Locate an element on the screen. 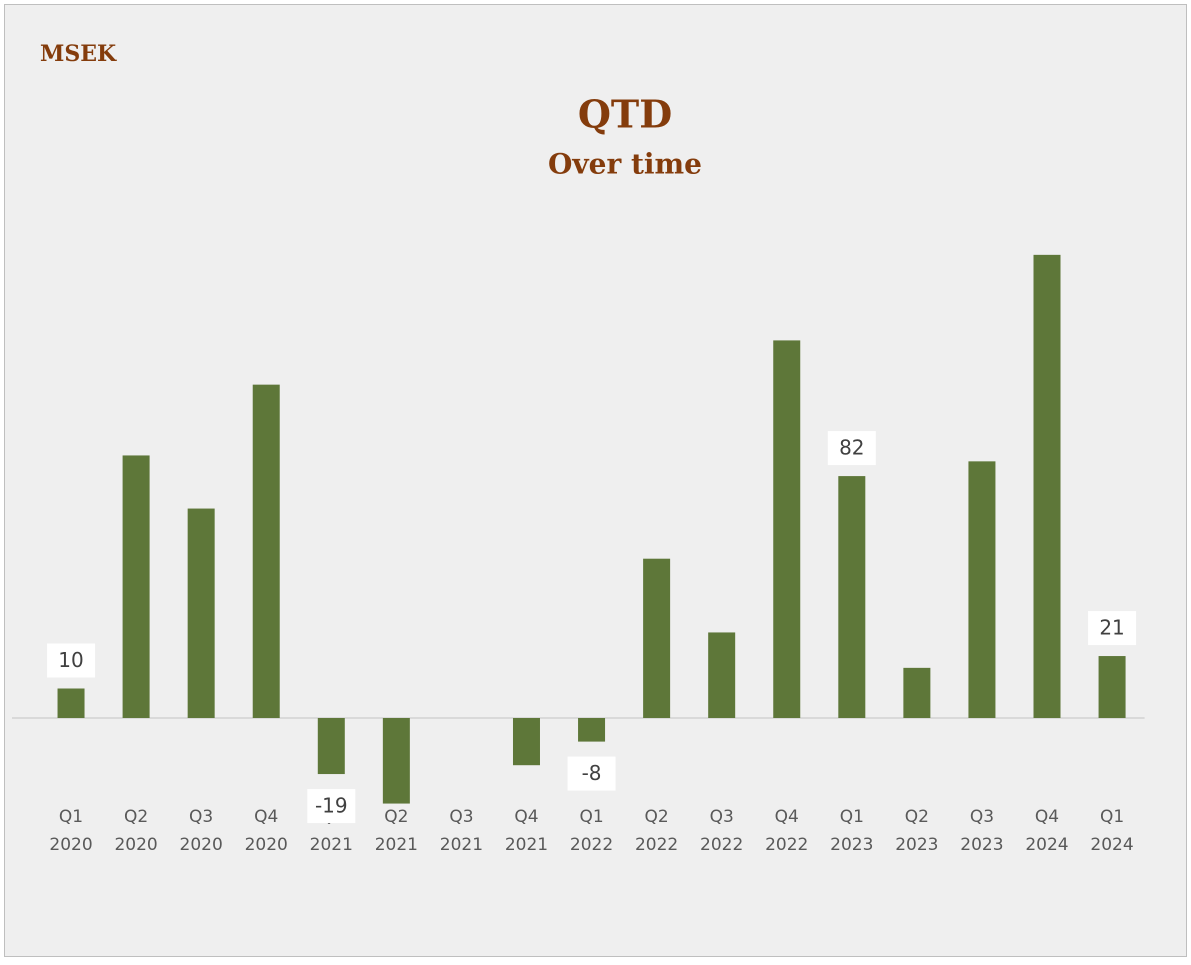  data-label: 82 is located at coordinates (851, 448).